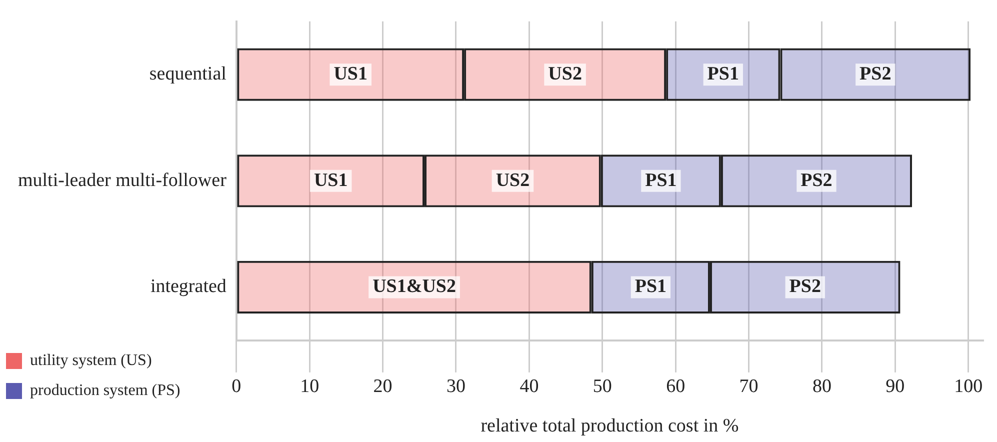 Image resolution: width=997 pixels, height=442 pixels. What do you see at coordinates (609, 426) in the screenshot?
I see `x-axis-title: relative total production cost in %` at bounding box center [609, 426].